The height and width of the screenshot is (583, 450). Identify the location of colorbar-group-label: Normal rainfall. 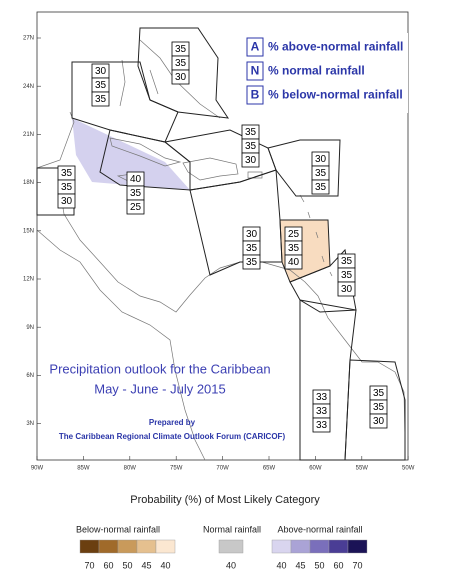
(232, 529).